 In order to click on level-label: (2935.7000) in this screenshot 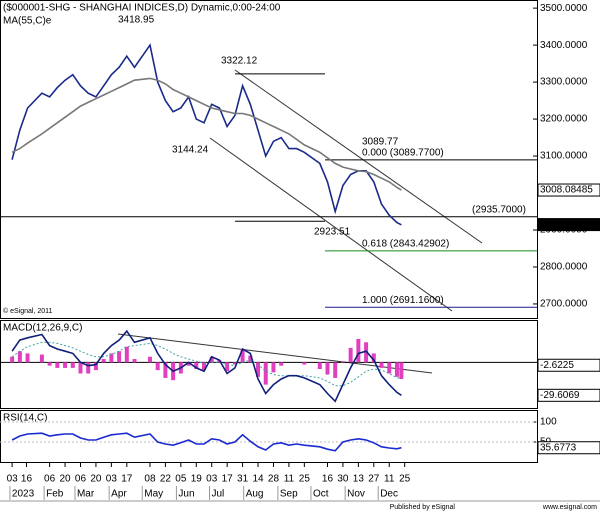, I will do `click(499, 209)`.